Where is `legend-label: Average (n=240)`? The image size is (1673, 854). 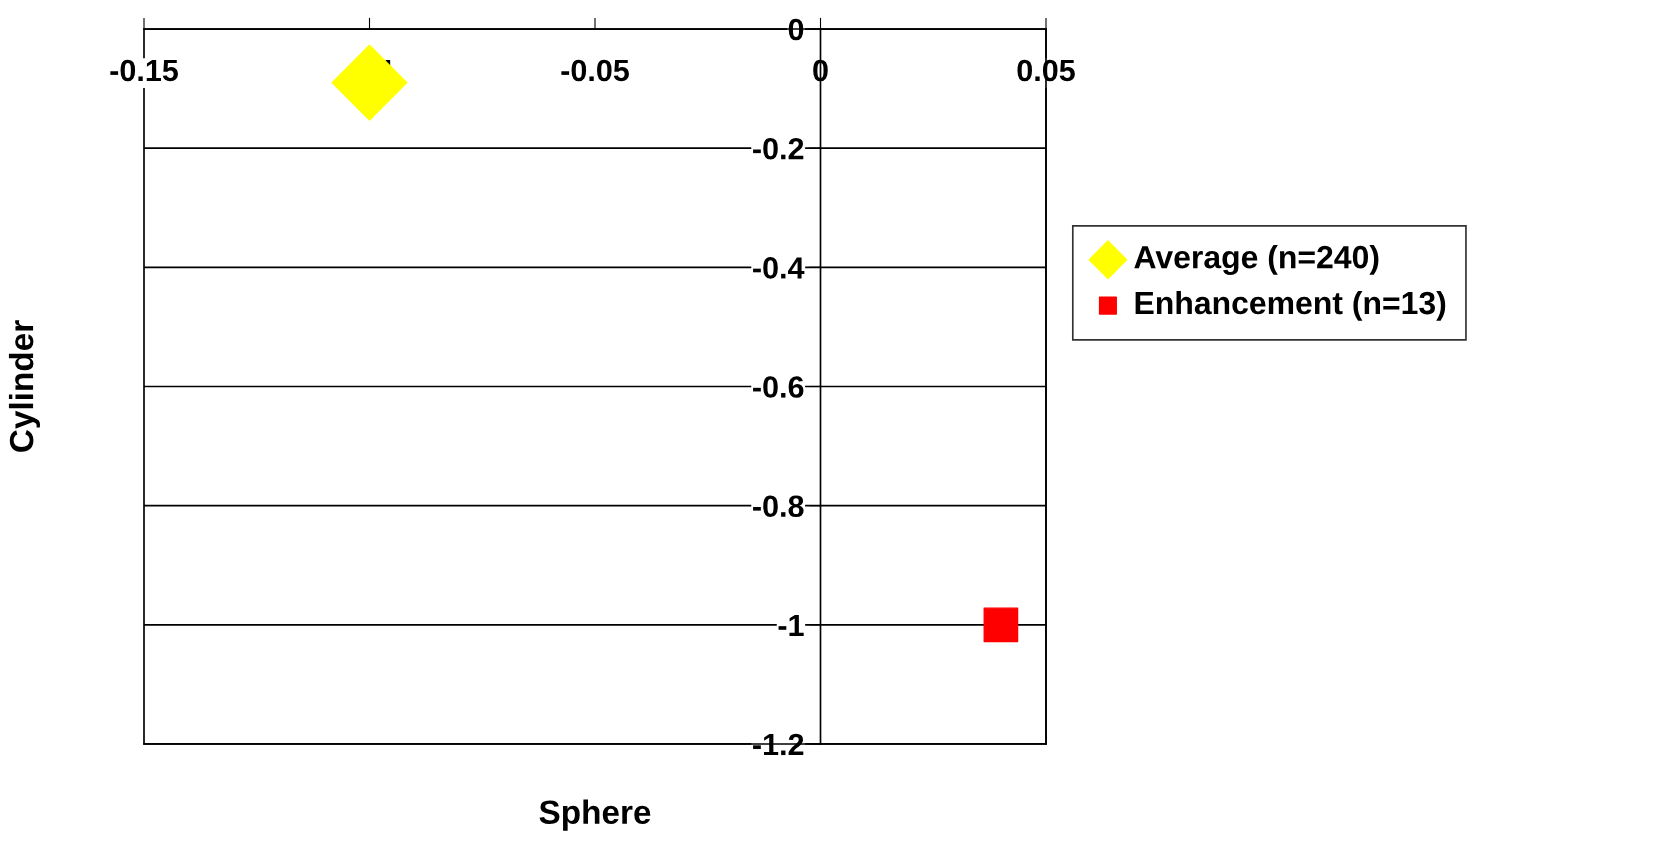
legend-label: Average (n=240) is located at coordinates (1256, 259).